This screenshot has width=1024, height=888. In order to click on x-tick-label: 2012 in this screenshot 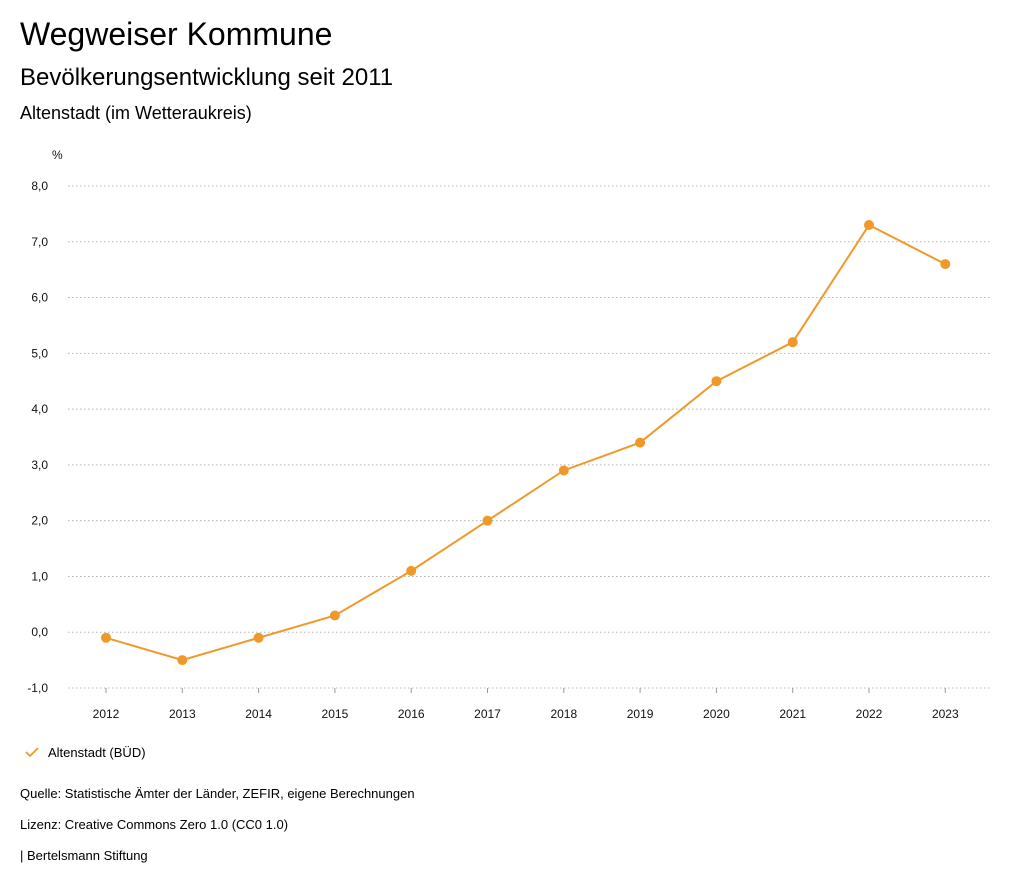, I will do `click(106, 714)`.